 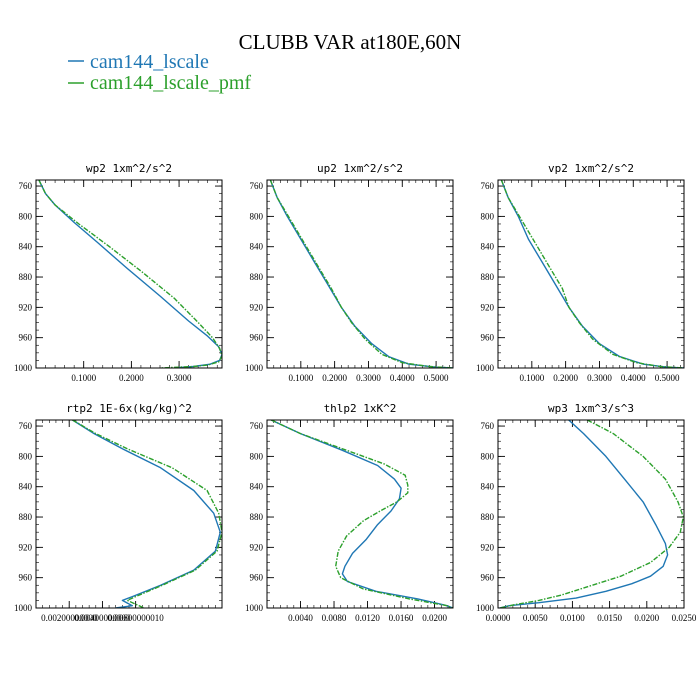 I want to click on x-tick-label: 0.0040, so click(x=300, y=618).